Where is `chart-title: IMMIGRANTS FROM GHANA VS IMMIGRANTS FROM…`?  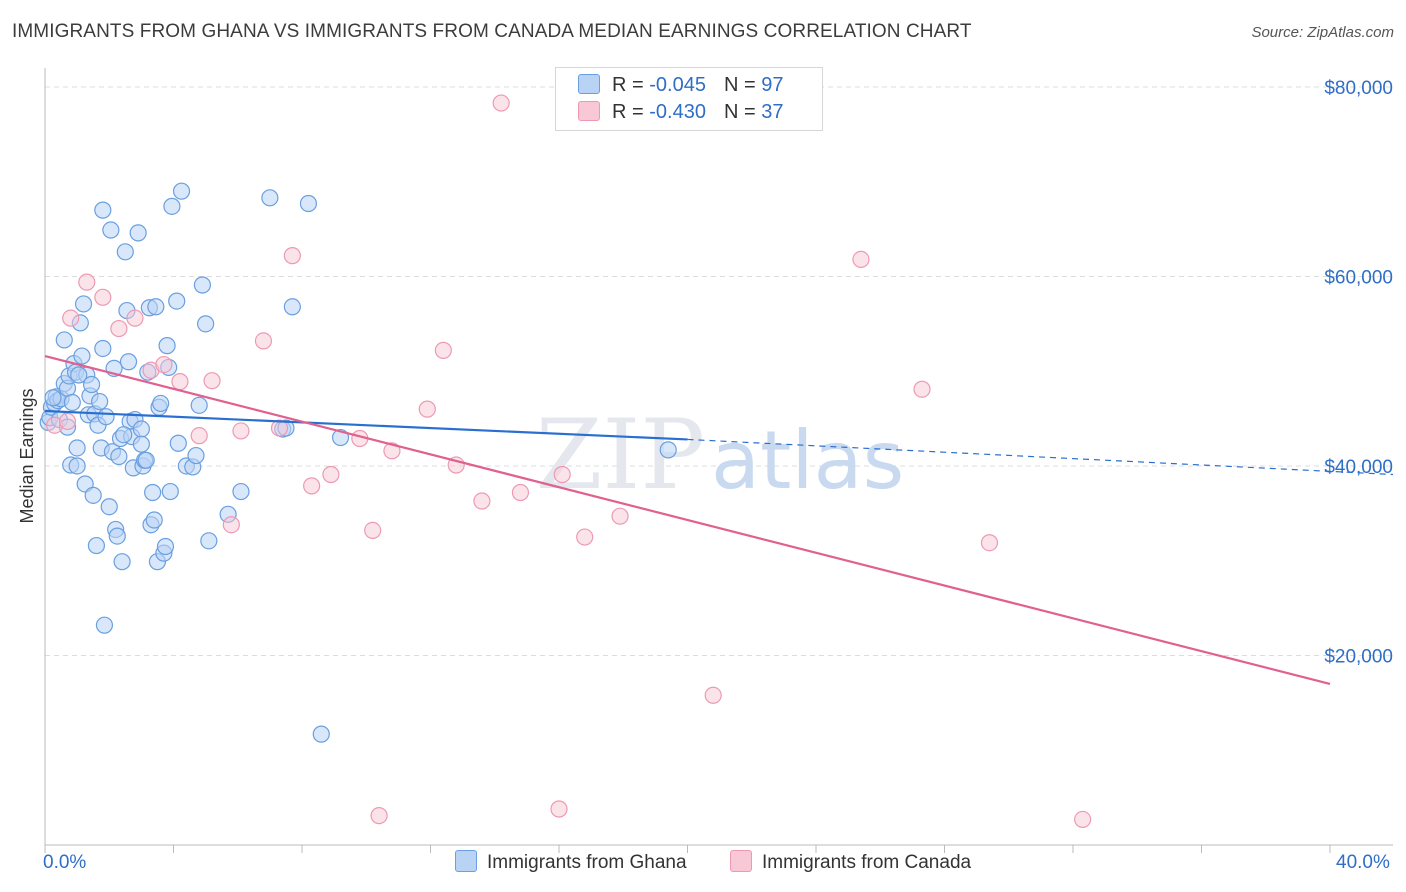 chart-title: IMMIGRANTS FROM GHANA VS IMMIGRANTS FROM… is located at coordinates (492, 31).